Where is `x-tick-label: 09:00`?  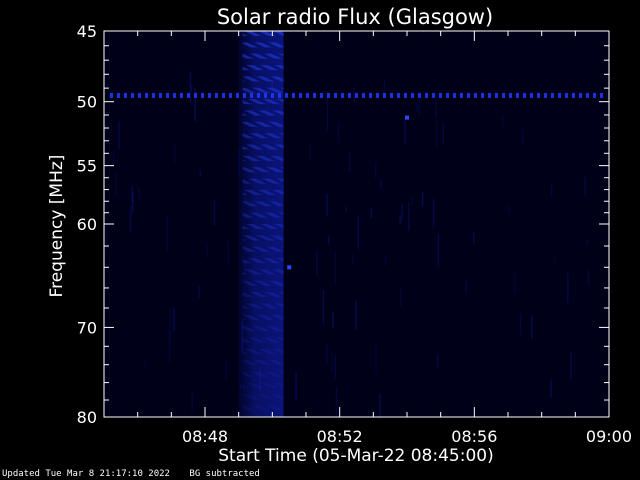
x-tick-label: 09:00 is located at coordinates (609, 436).